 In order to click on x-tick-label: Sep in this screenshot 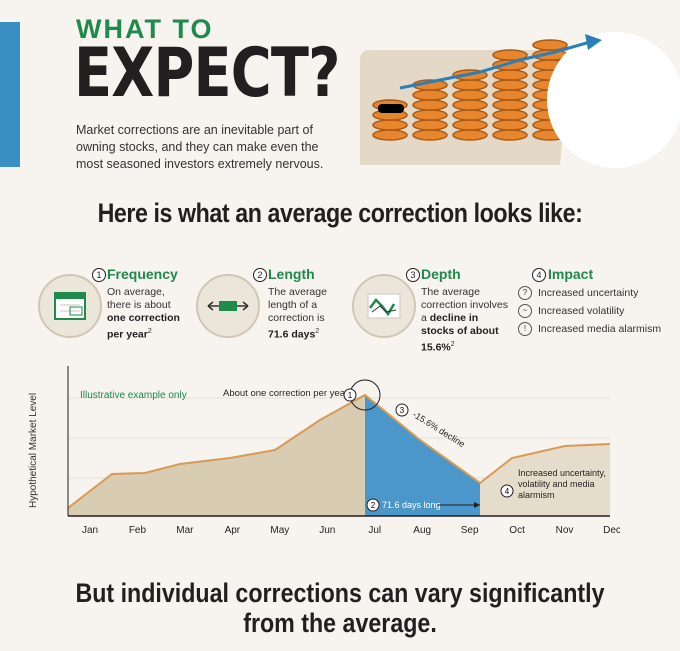, I will do `click(470, 530)`.